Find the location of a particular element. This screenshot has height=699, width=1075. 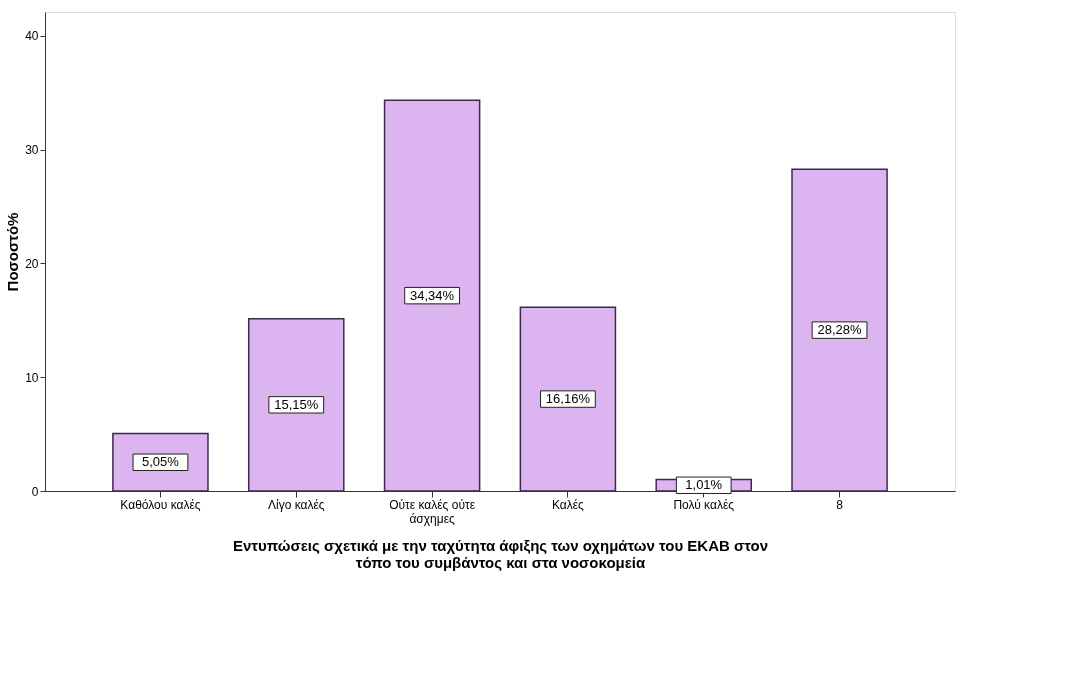

data-label: 1,01% is located at coordinates (704, 485).